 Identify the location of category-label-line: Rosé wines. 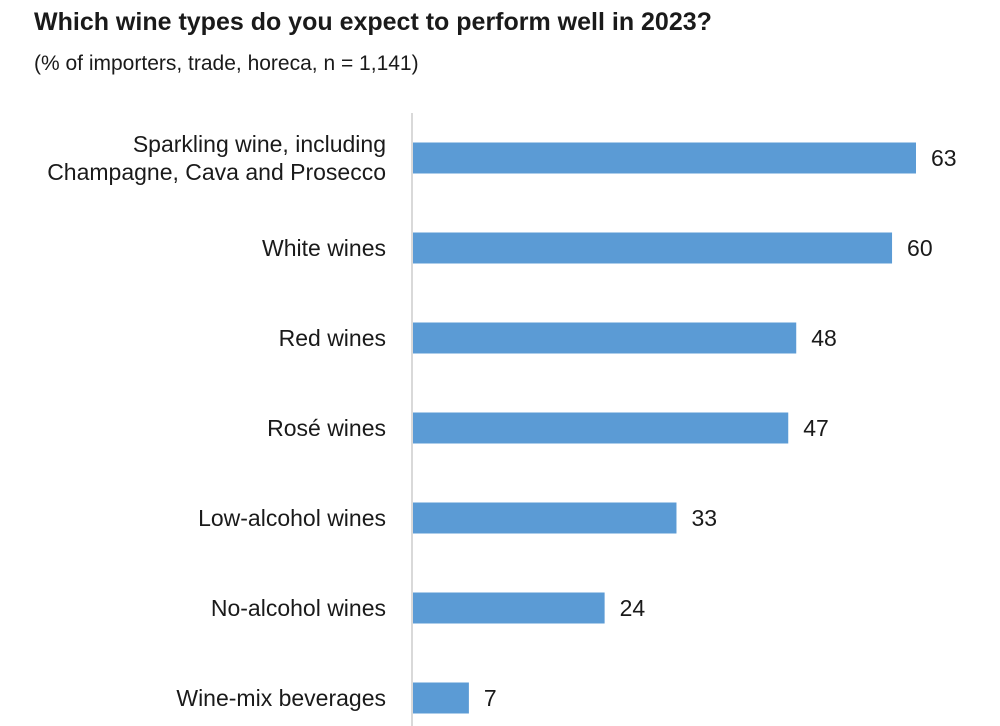
(326, 428).